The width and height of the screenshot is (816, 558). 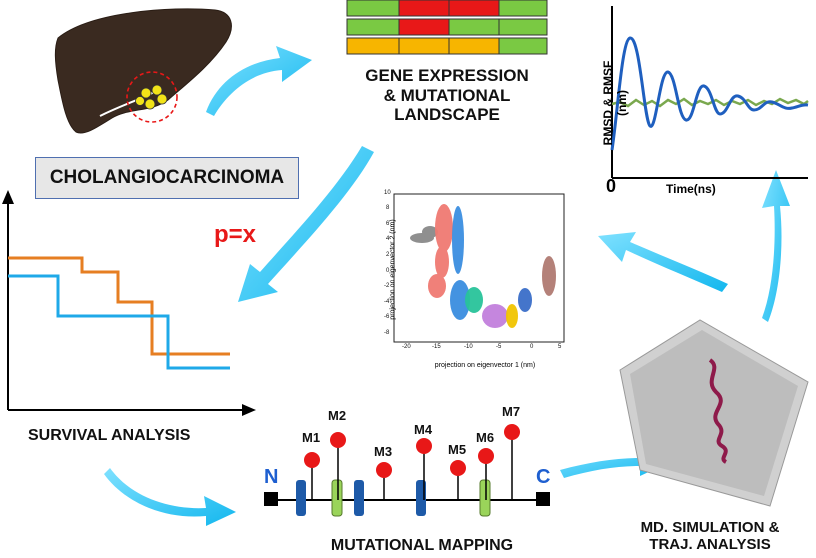 I want to click on mutation-label-m2: M2, so click(x=337, y=415).